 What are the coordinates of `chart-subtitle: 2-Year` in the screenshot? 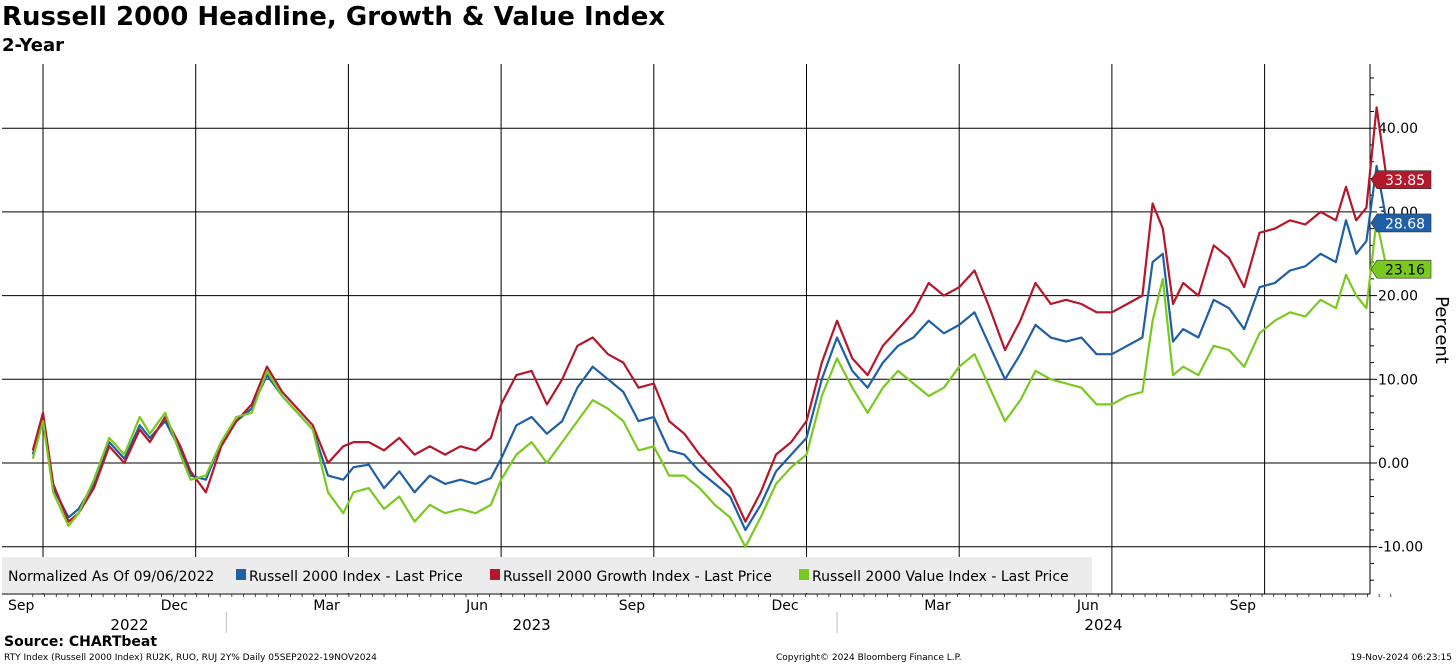 It's located at (33, 45).